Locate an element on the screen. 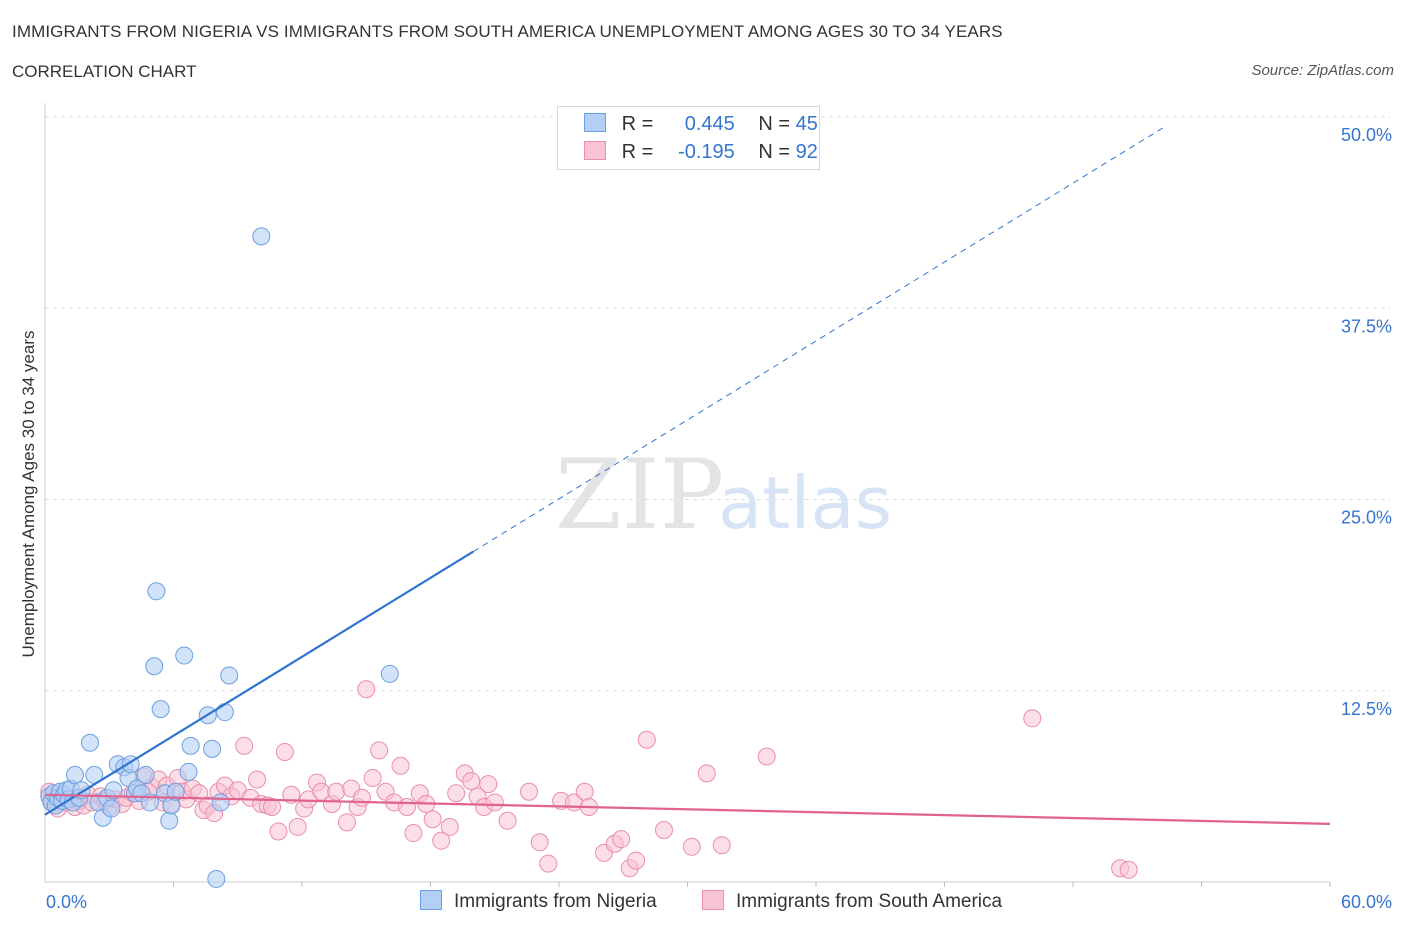  y-axis-label: Unemployment Among Ages 30 to 34 years is located at coordinates (28, 494).